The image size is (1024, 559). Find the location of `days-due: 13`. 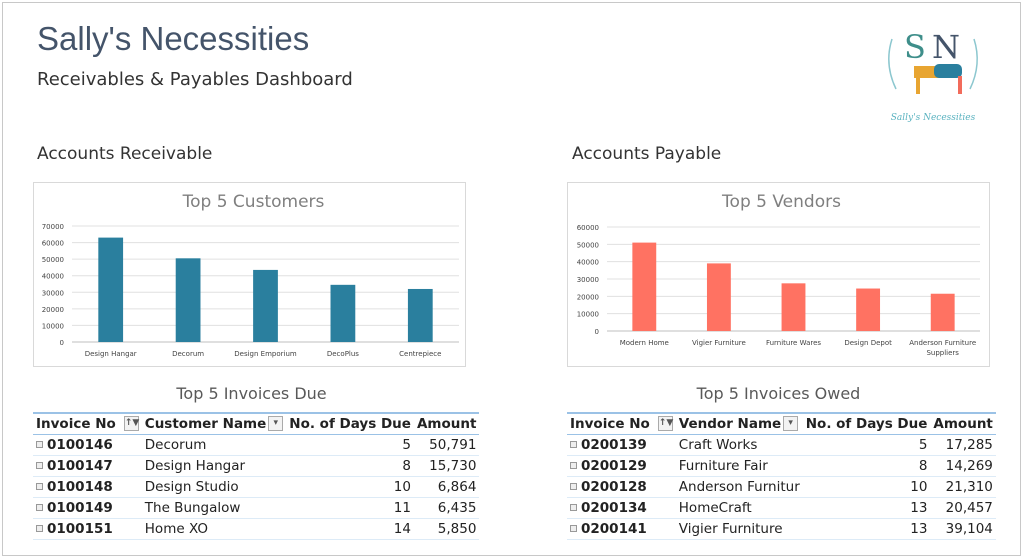

days-due: 13 is located at coordinates (866, 508).